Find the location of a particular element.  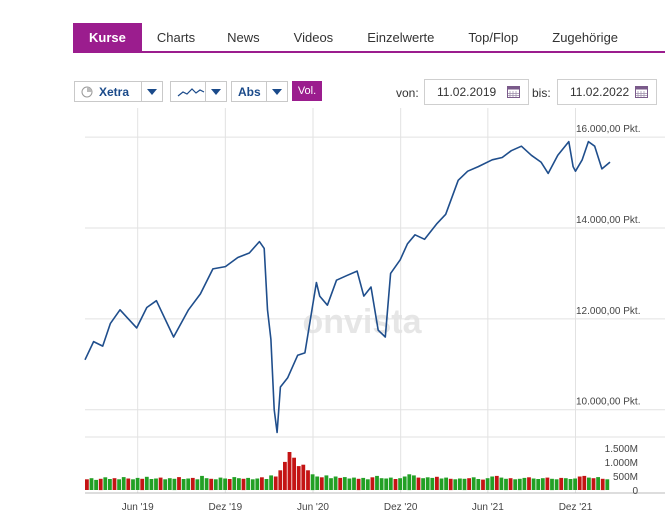

from-date-field: 11.02.2019 is located at coordinates (476, 92).